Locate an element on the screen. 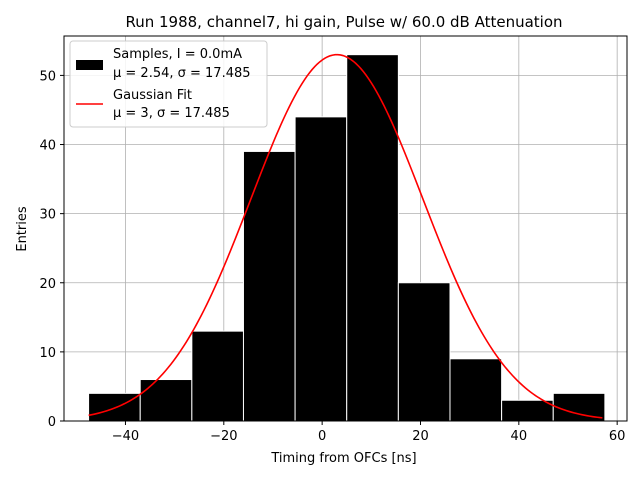 This screenshot has width=640, height=480. x-tick-label: 20 is located at coordinates (420, 436).